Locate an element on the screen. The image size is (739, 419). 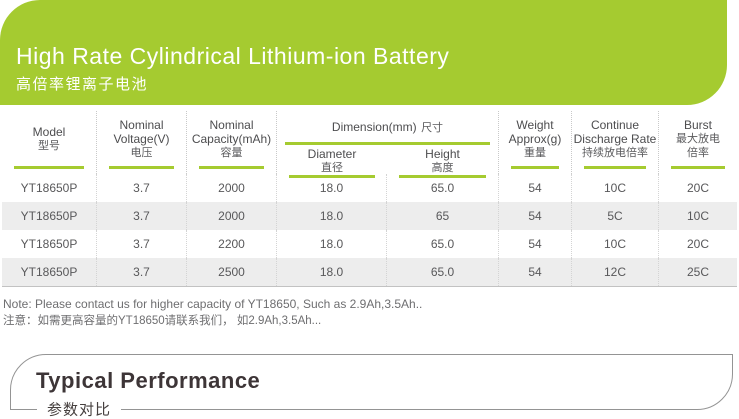
cell-capacity: 2500 is located at coordinates (232, 272).